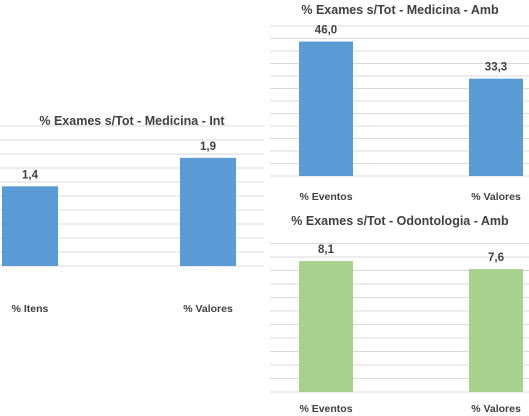 This screenshot has height=416, width=529. What do you see at coordinates (326, 31) in the screenshot?
I see `data-label: 46,0` at bounding box center [326, 31].